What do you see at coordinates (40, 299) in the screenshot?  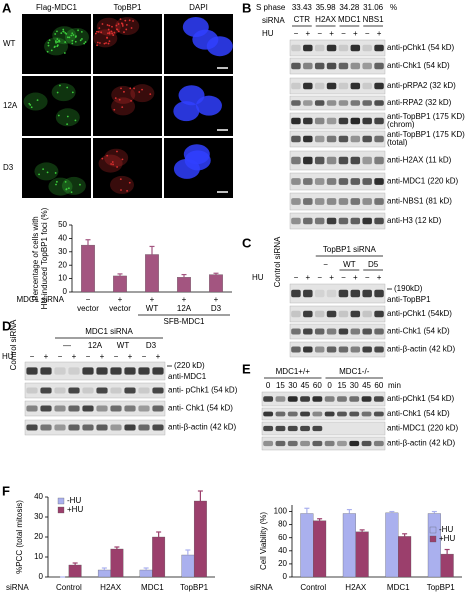 I see `sirna-label: MDC1 siRNA` at bounding box center [40, 299].